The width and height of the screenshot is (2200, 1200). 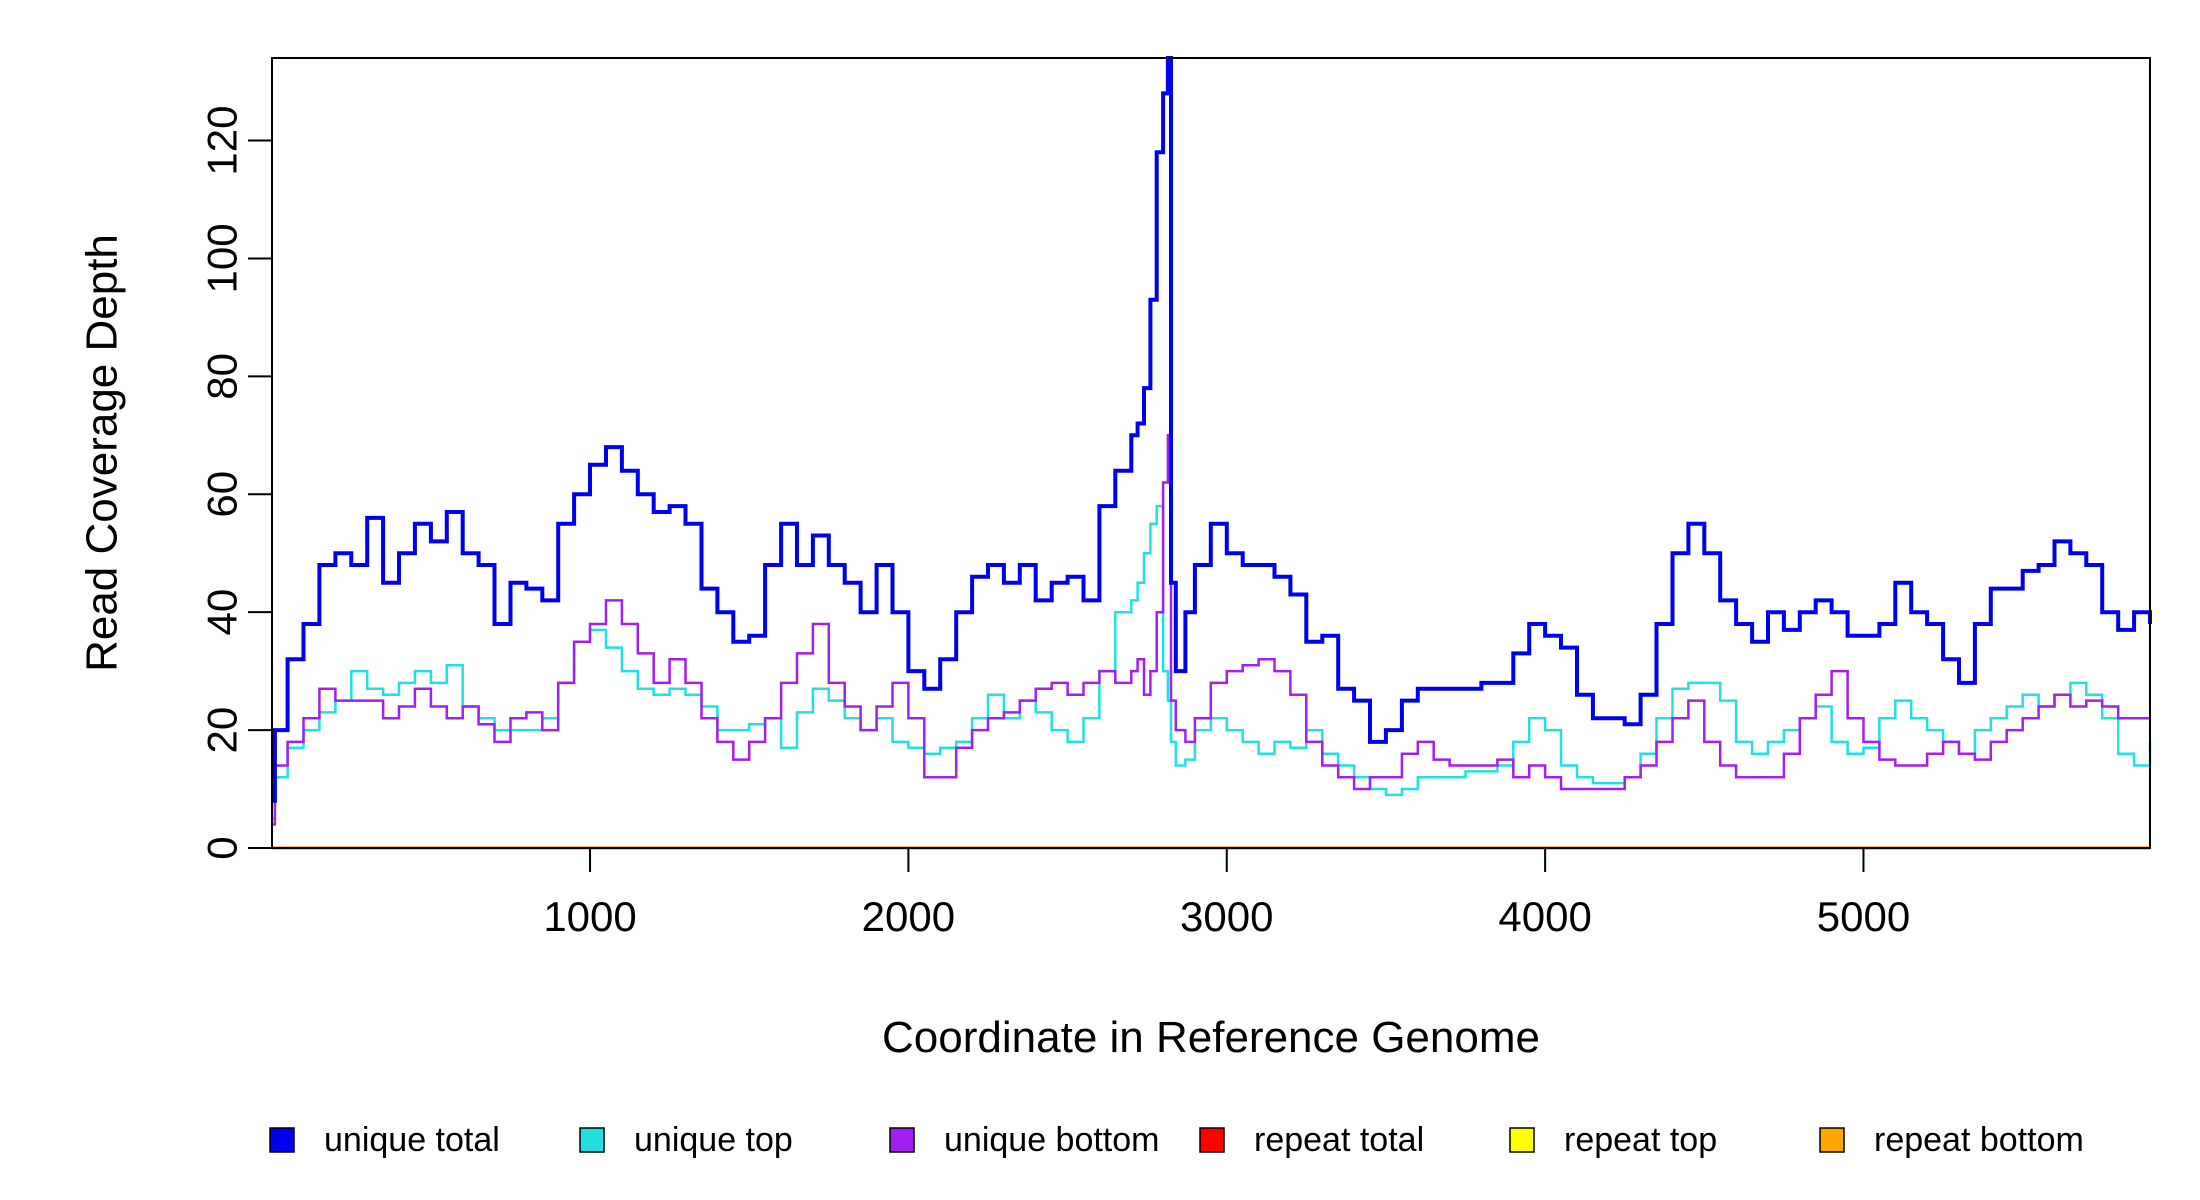 I want to click on y-tick-label: 100, so click(x=222, y=258).